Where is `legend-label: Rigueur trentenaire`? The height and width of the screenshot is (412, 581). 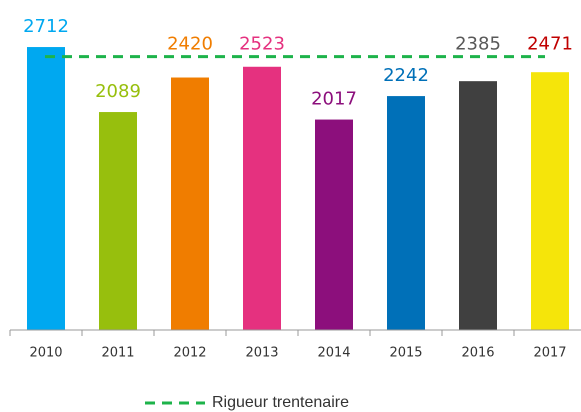
legend-label: Rigueur trentenaire is located at coordinates (280, 402).